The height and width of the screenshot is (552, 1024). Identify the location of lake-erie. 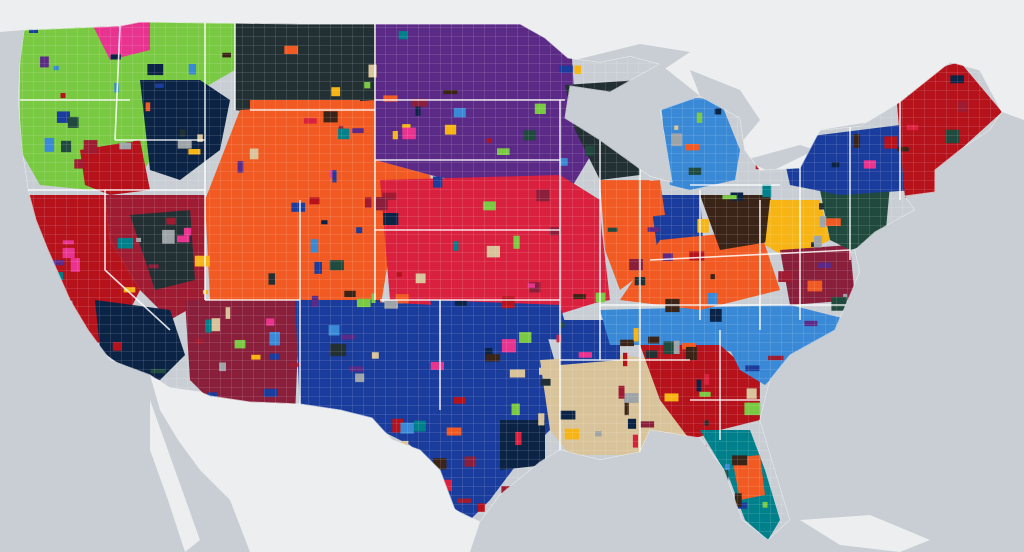
(780, 158).